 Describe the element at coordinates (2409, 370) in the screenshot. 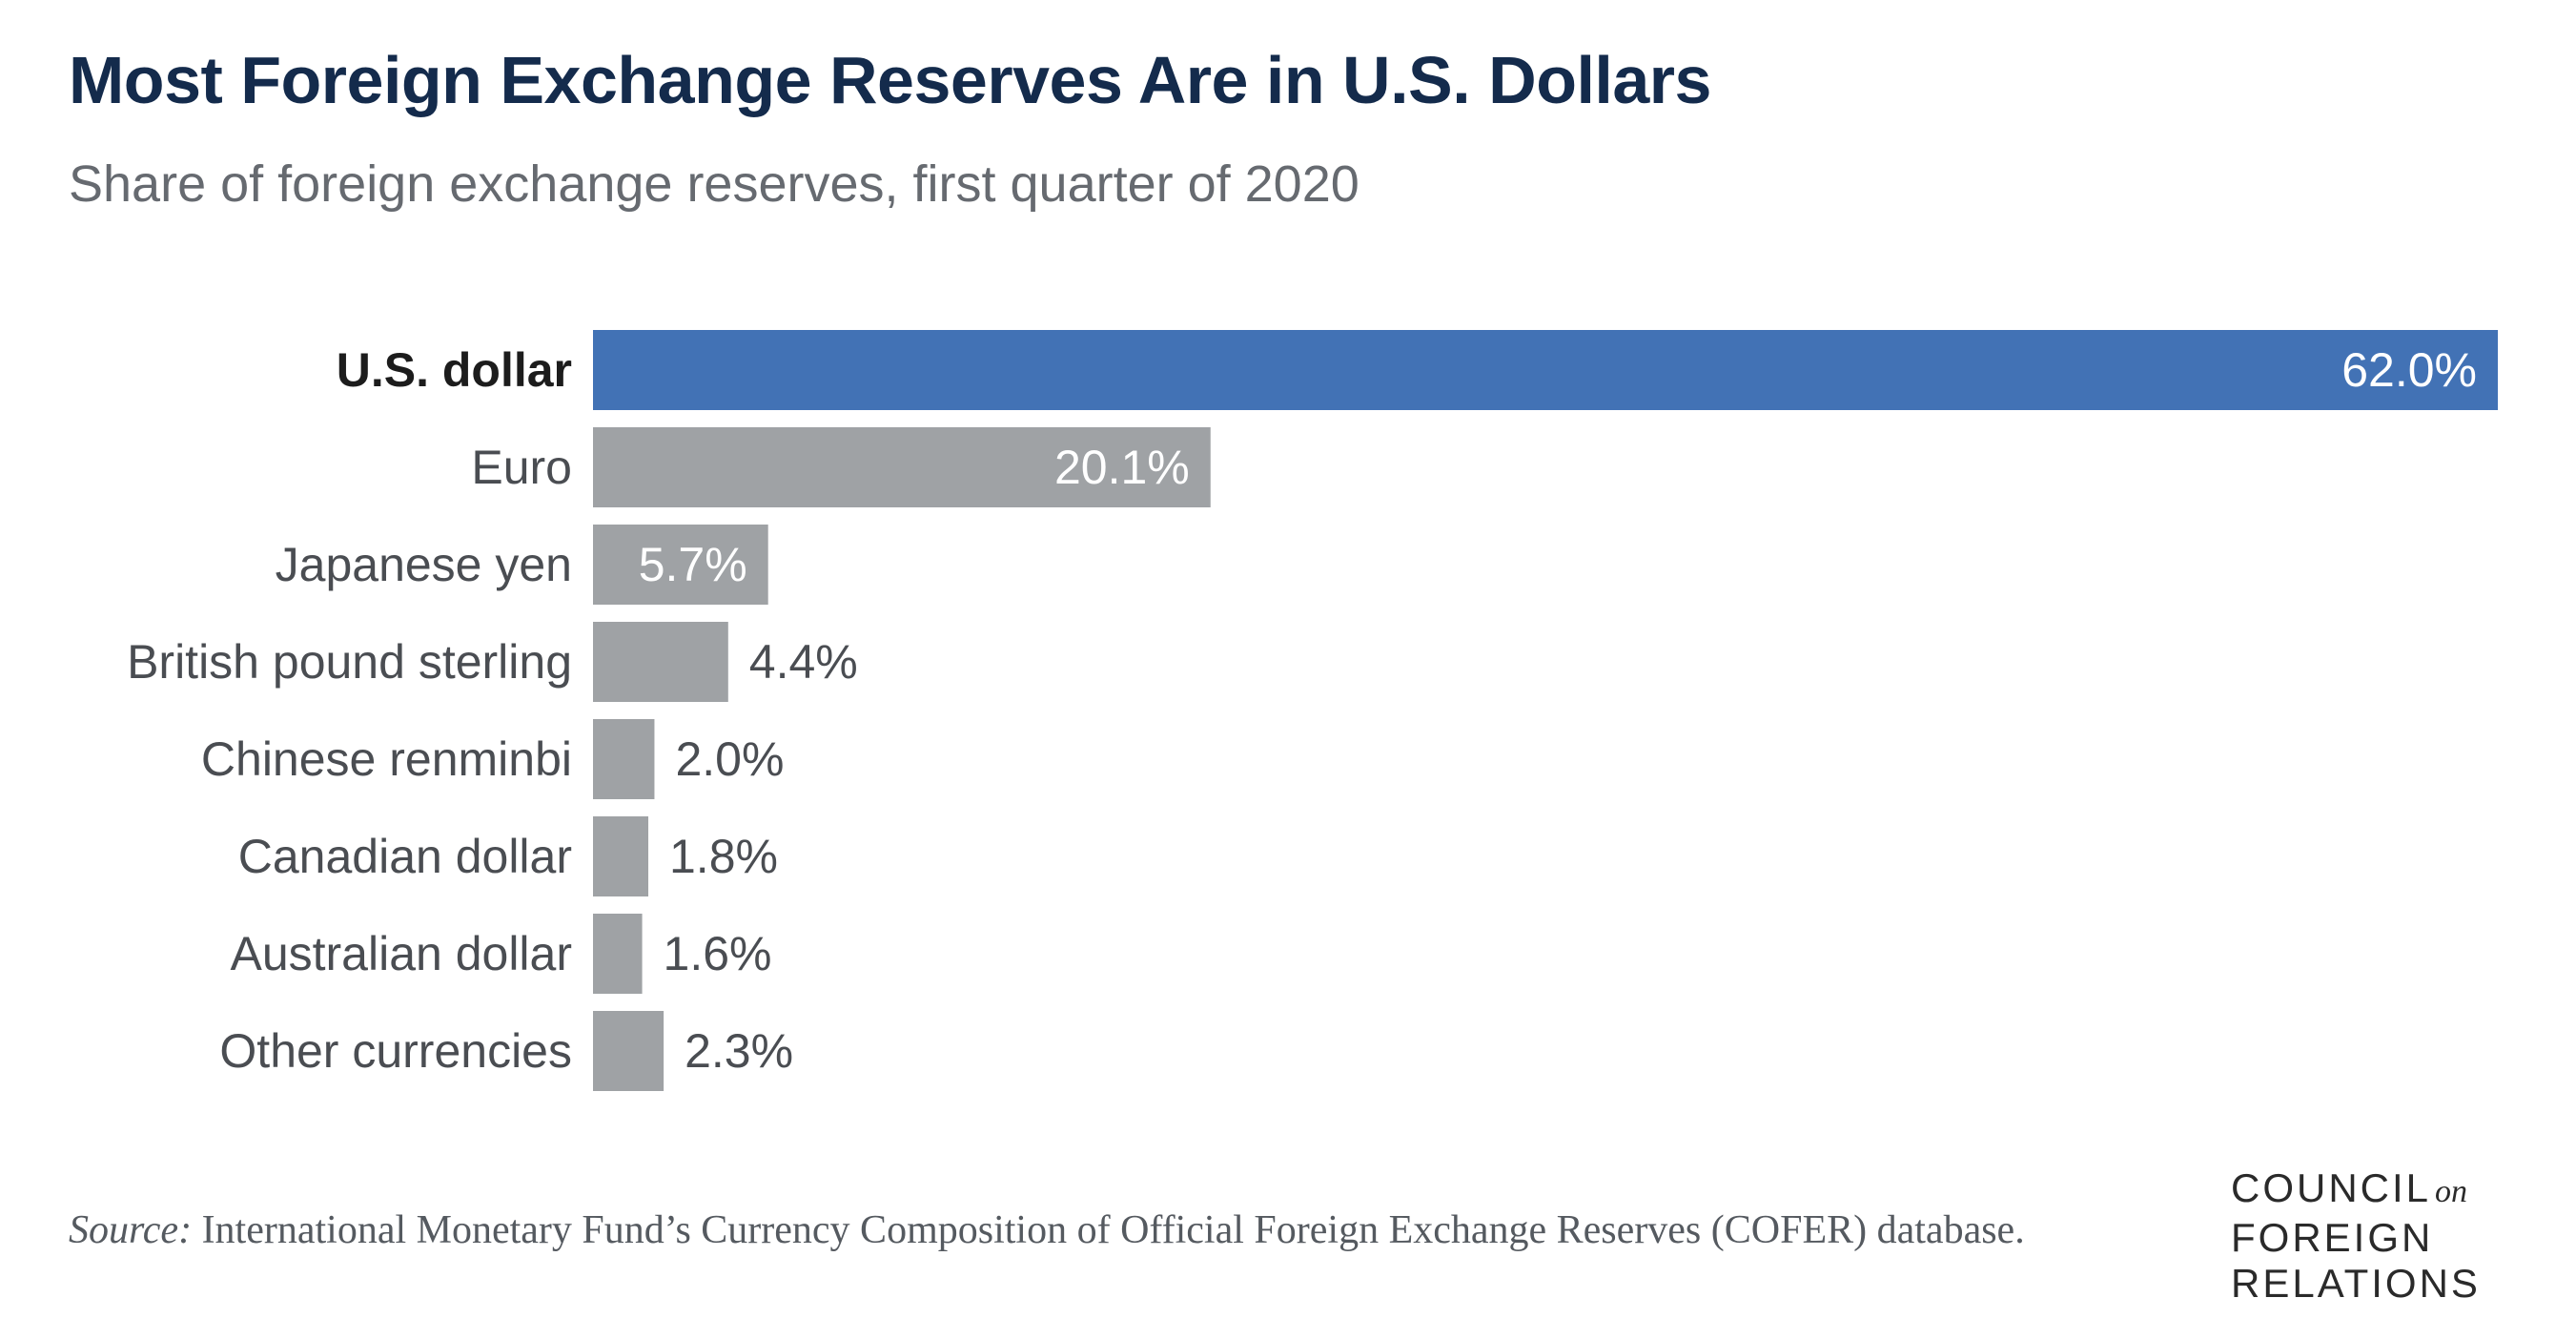

I see `value-label-0: 62.0%` at that location.